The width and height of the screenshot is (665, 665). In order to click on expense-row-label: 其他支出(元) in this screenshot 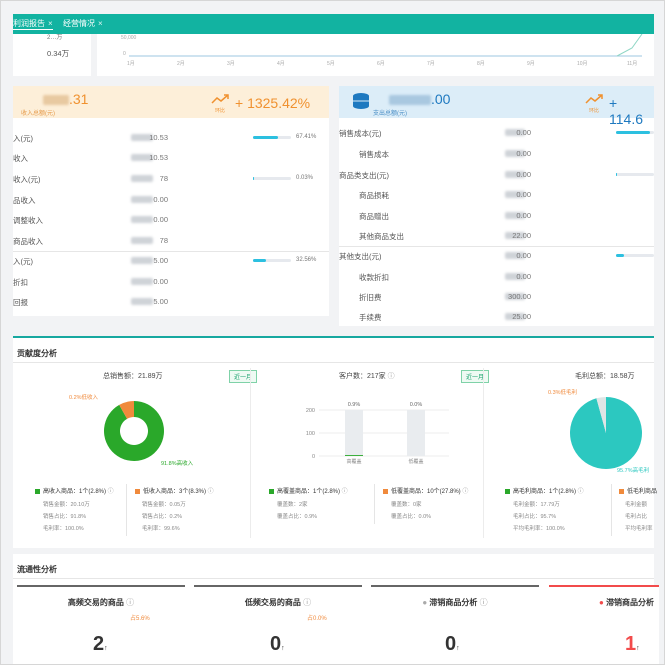, I will do `click(360, 256)`.